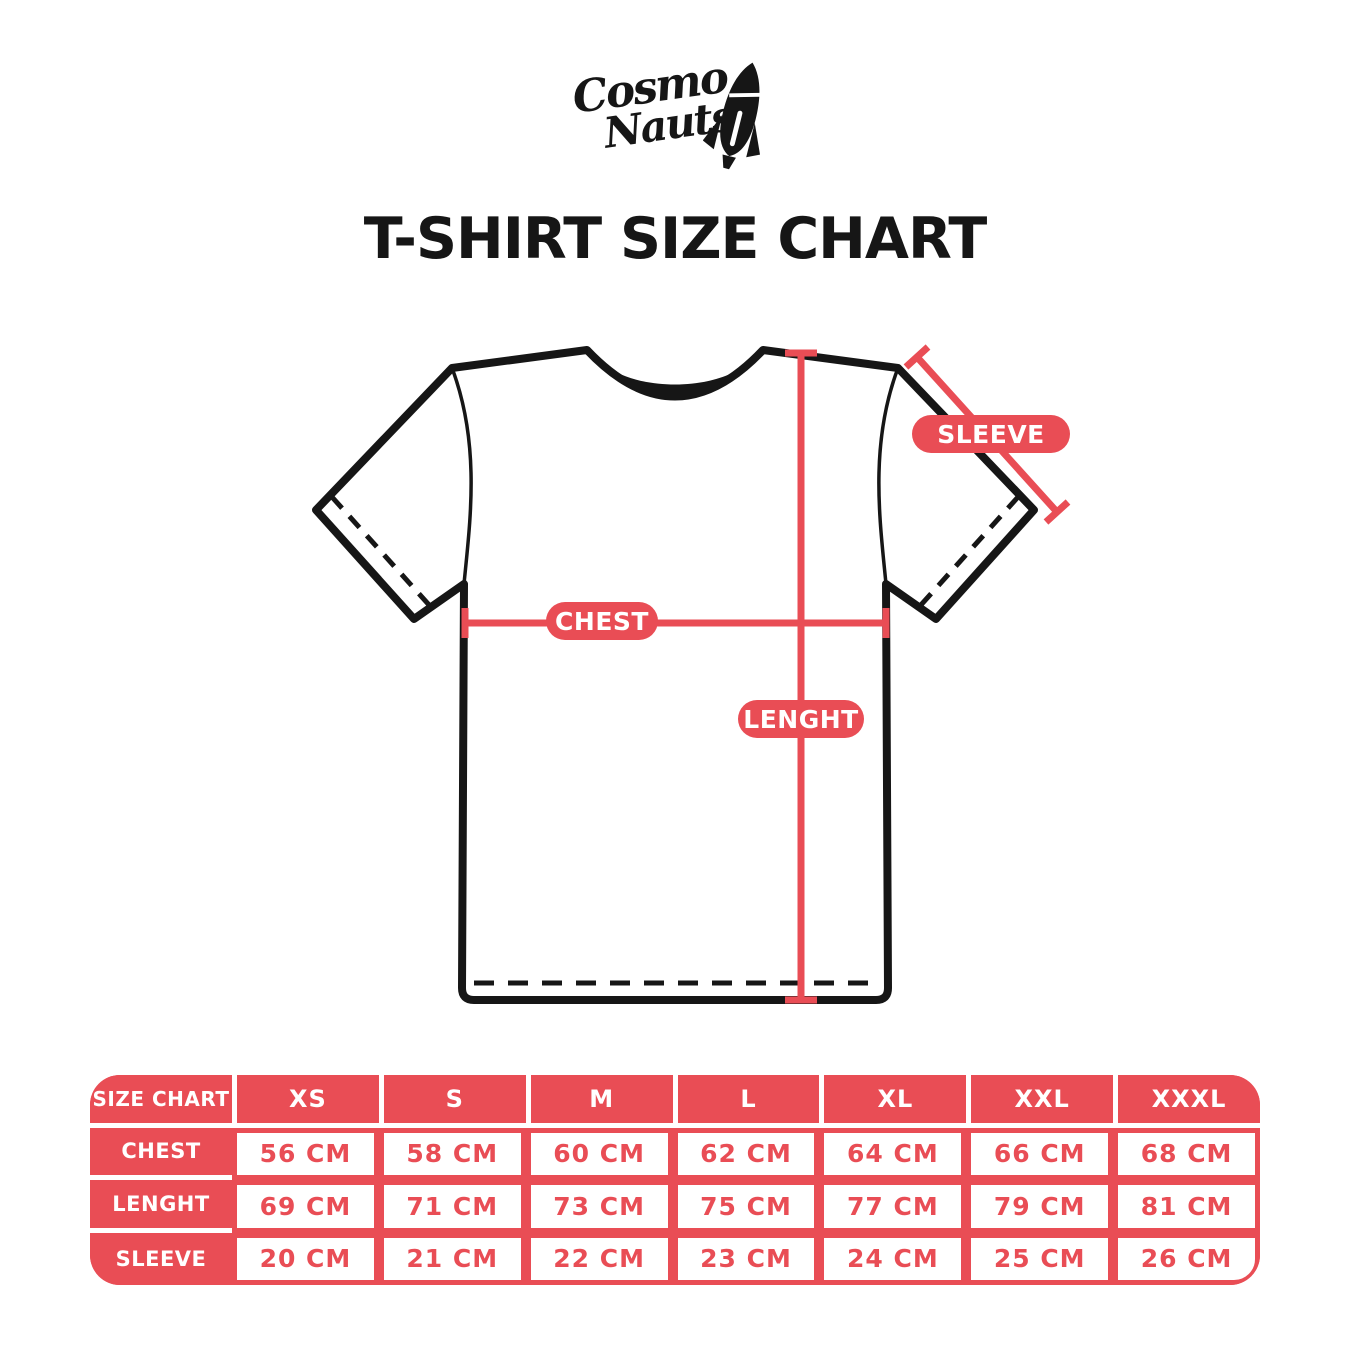  What do you see at coordinates (746, 1153) in the screenshot?
I see `table-cell-chest-l: 62 CM` at bounding box center [746, 1153].